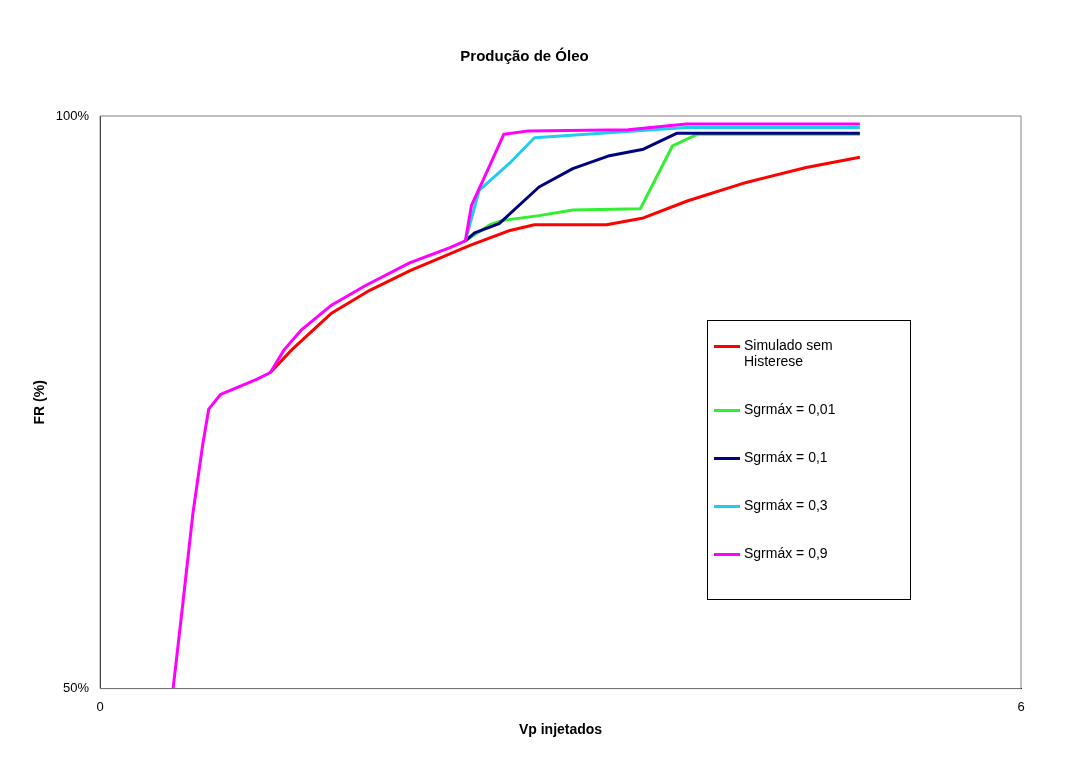 The height and width of the screenshot is (762, 1079). What do you see at coordinates (786, 505) in the screenshot?
I see `legend-label: Sgrmáx = 0,3` at bounding box center [786, 505].